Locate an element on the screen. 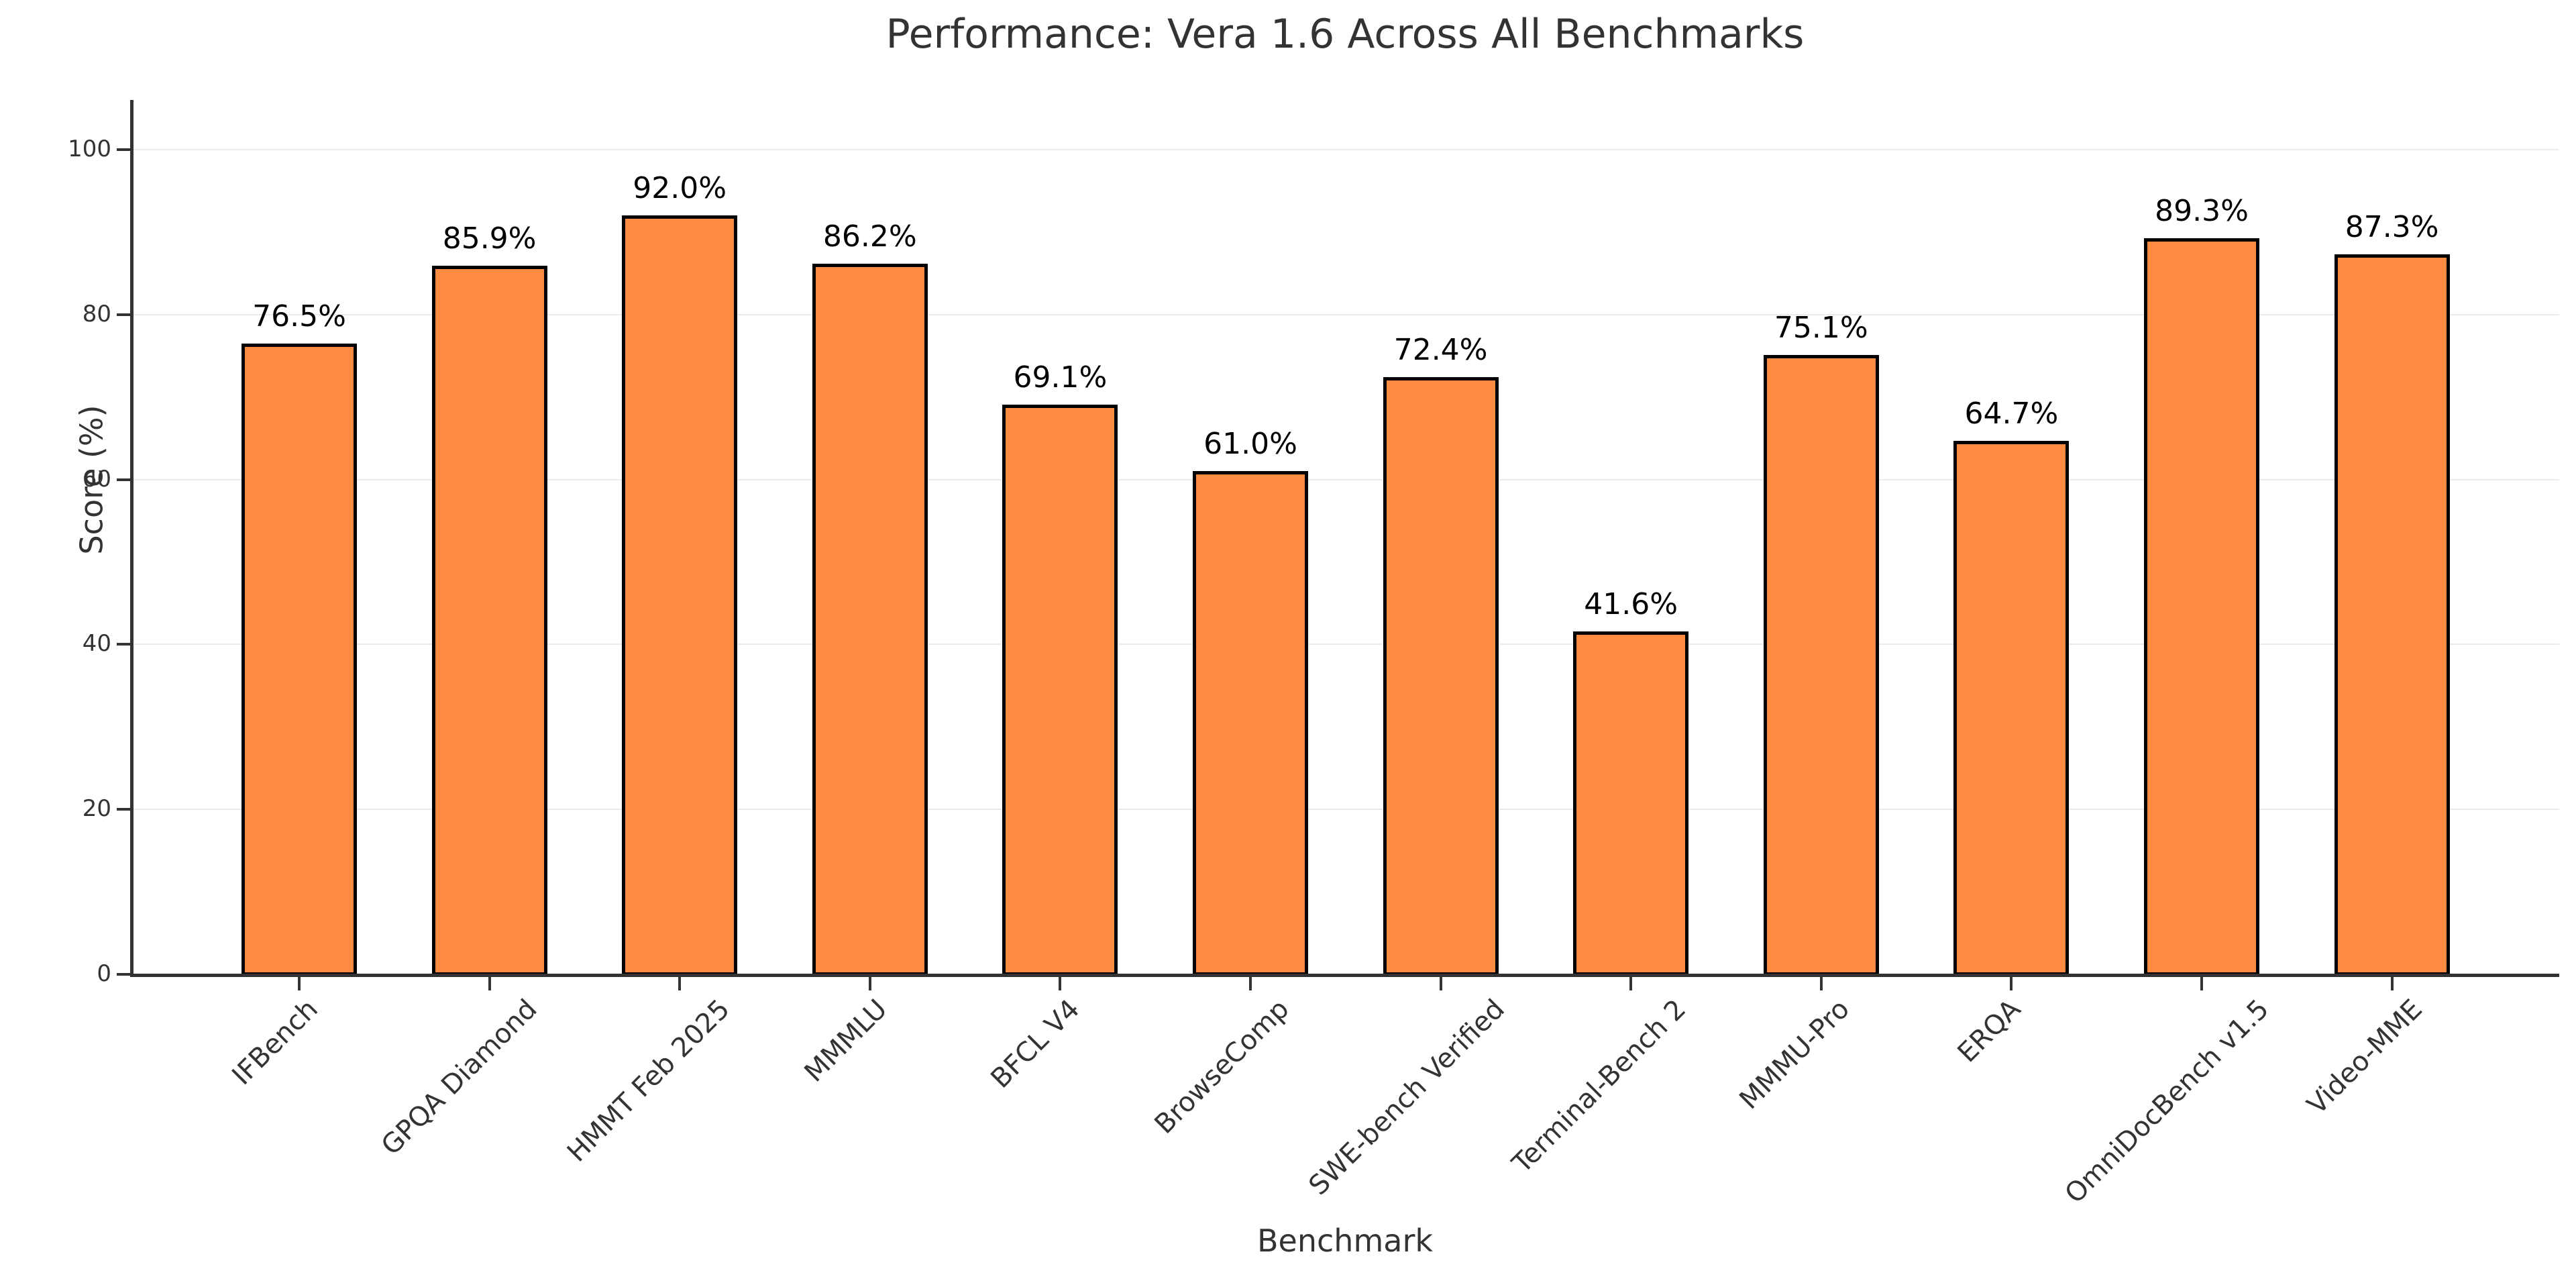 The image size is (2576, 1281). x-tick-label: HMMT Feb 2025 is located at coordinates (649, 1080).